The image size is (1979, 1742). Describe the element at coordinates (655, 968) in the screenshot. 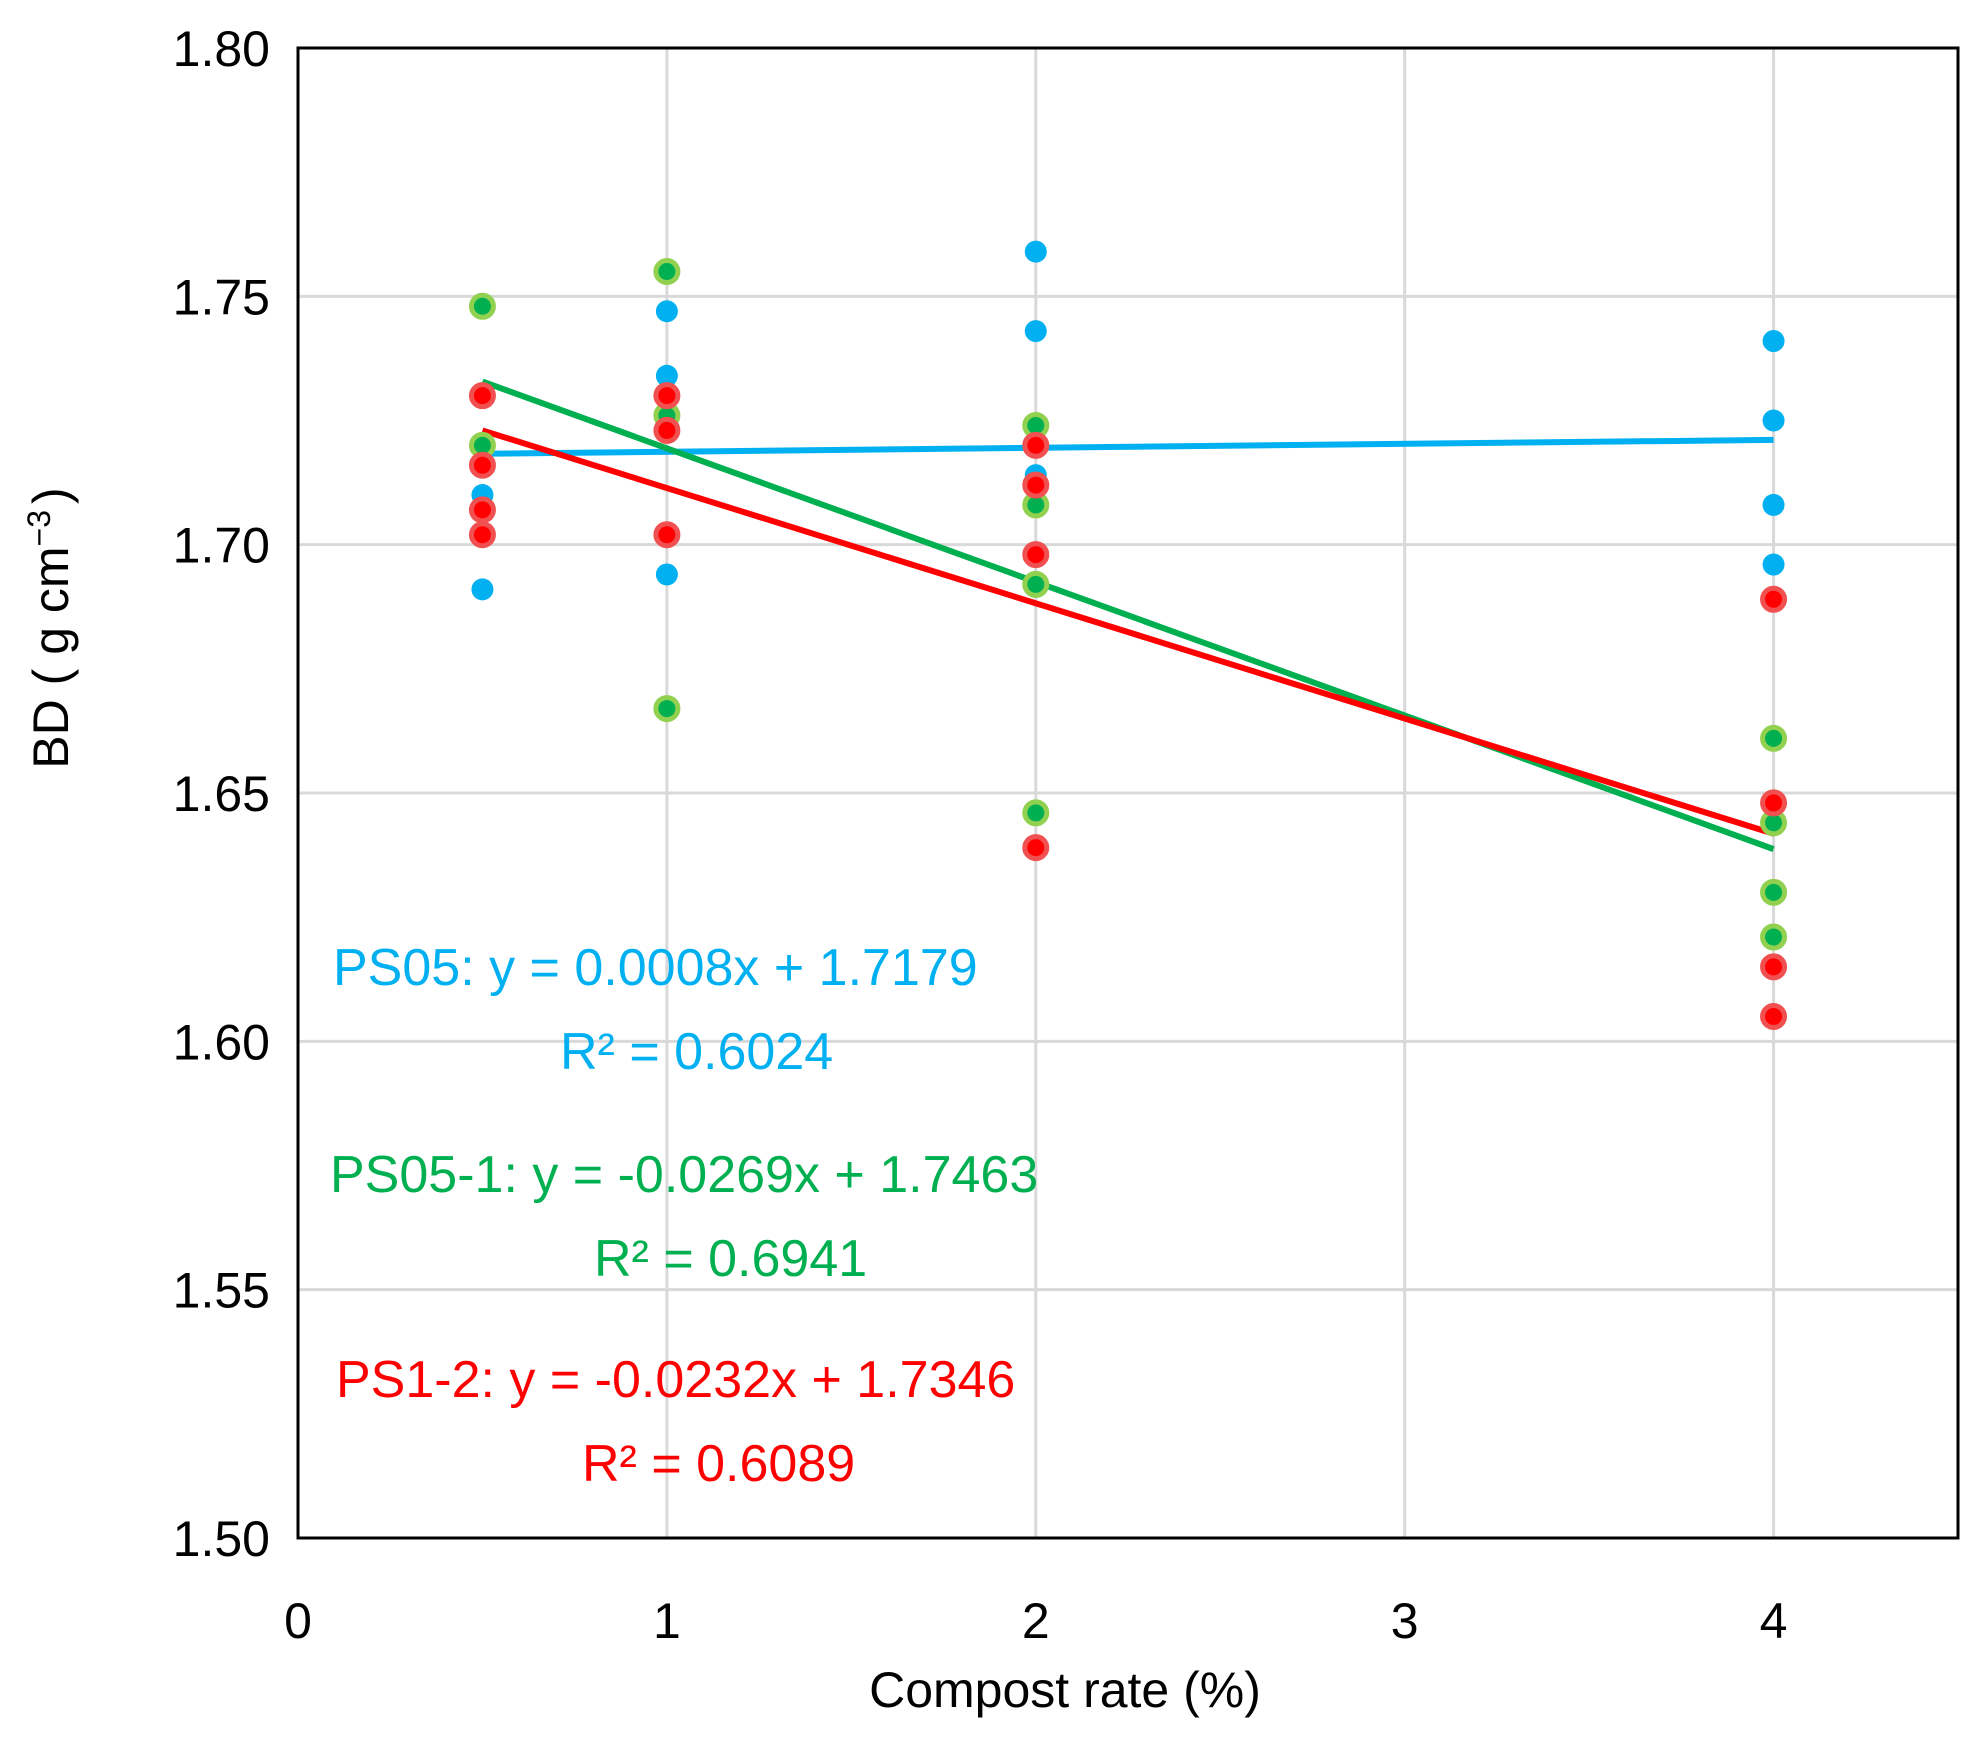

I see `ps05-equation: PS05: y = 0.0008x + 1.7179` at that location.